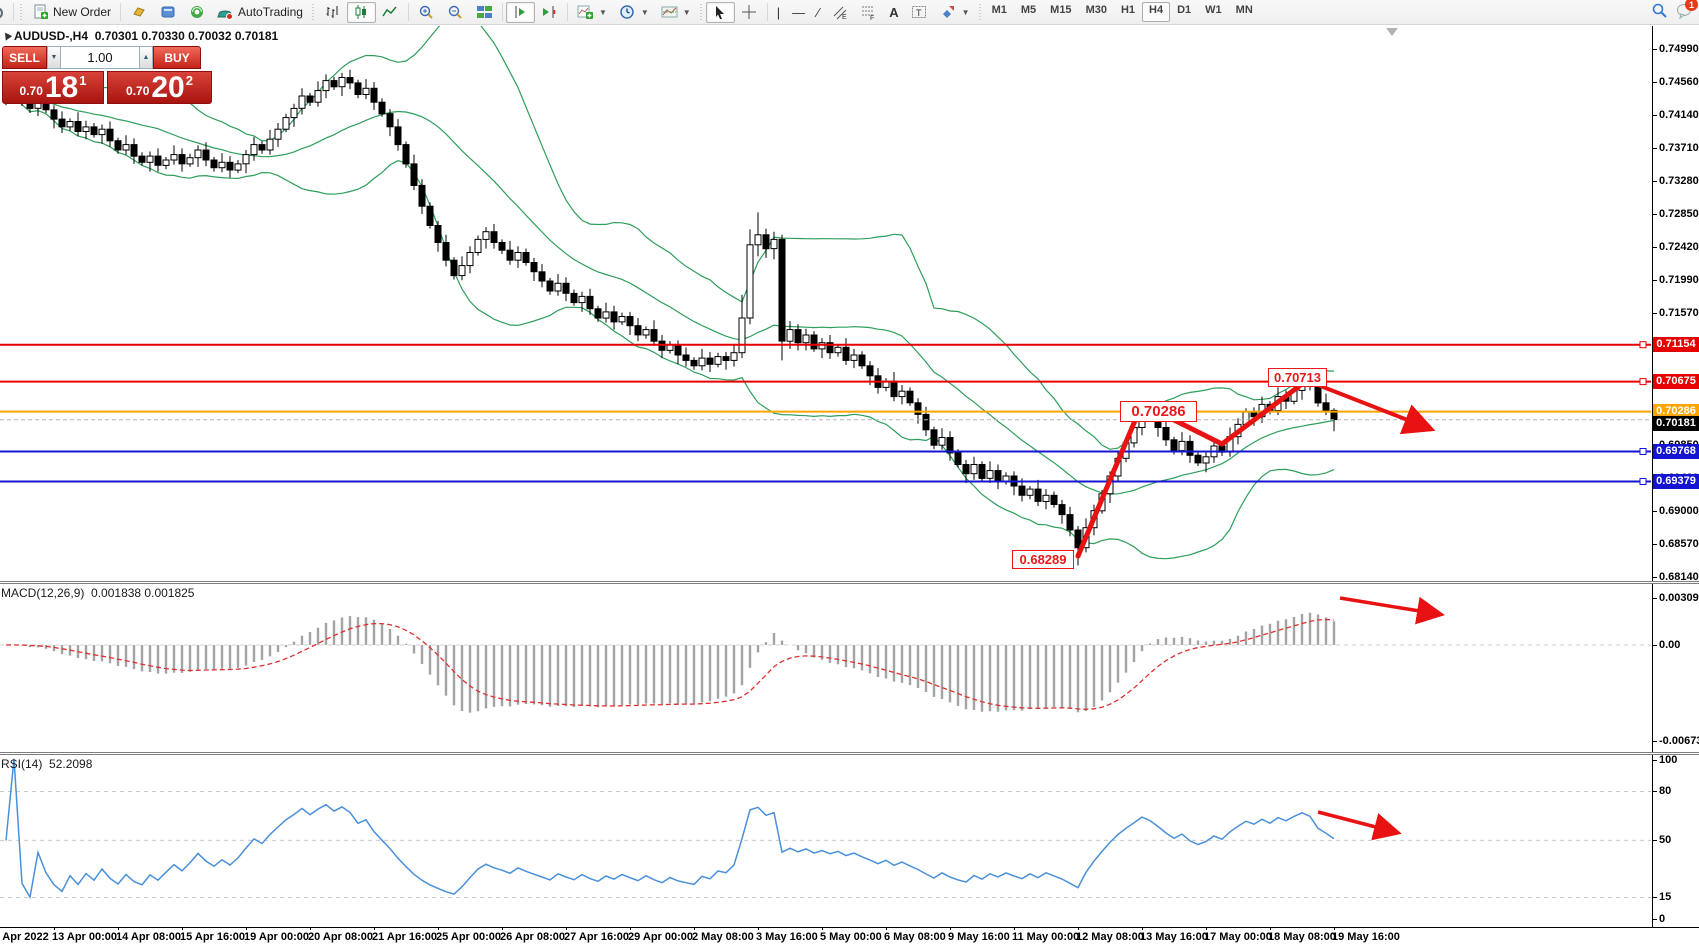  Describe the element at coordinates (260, 12) in the screenshot. I see `autotrading-button: AutoTrading` at that location.